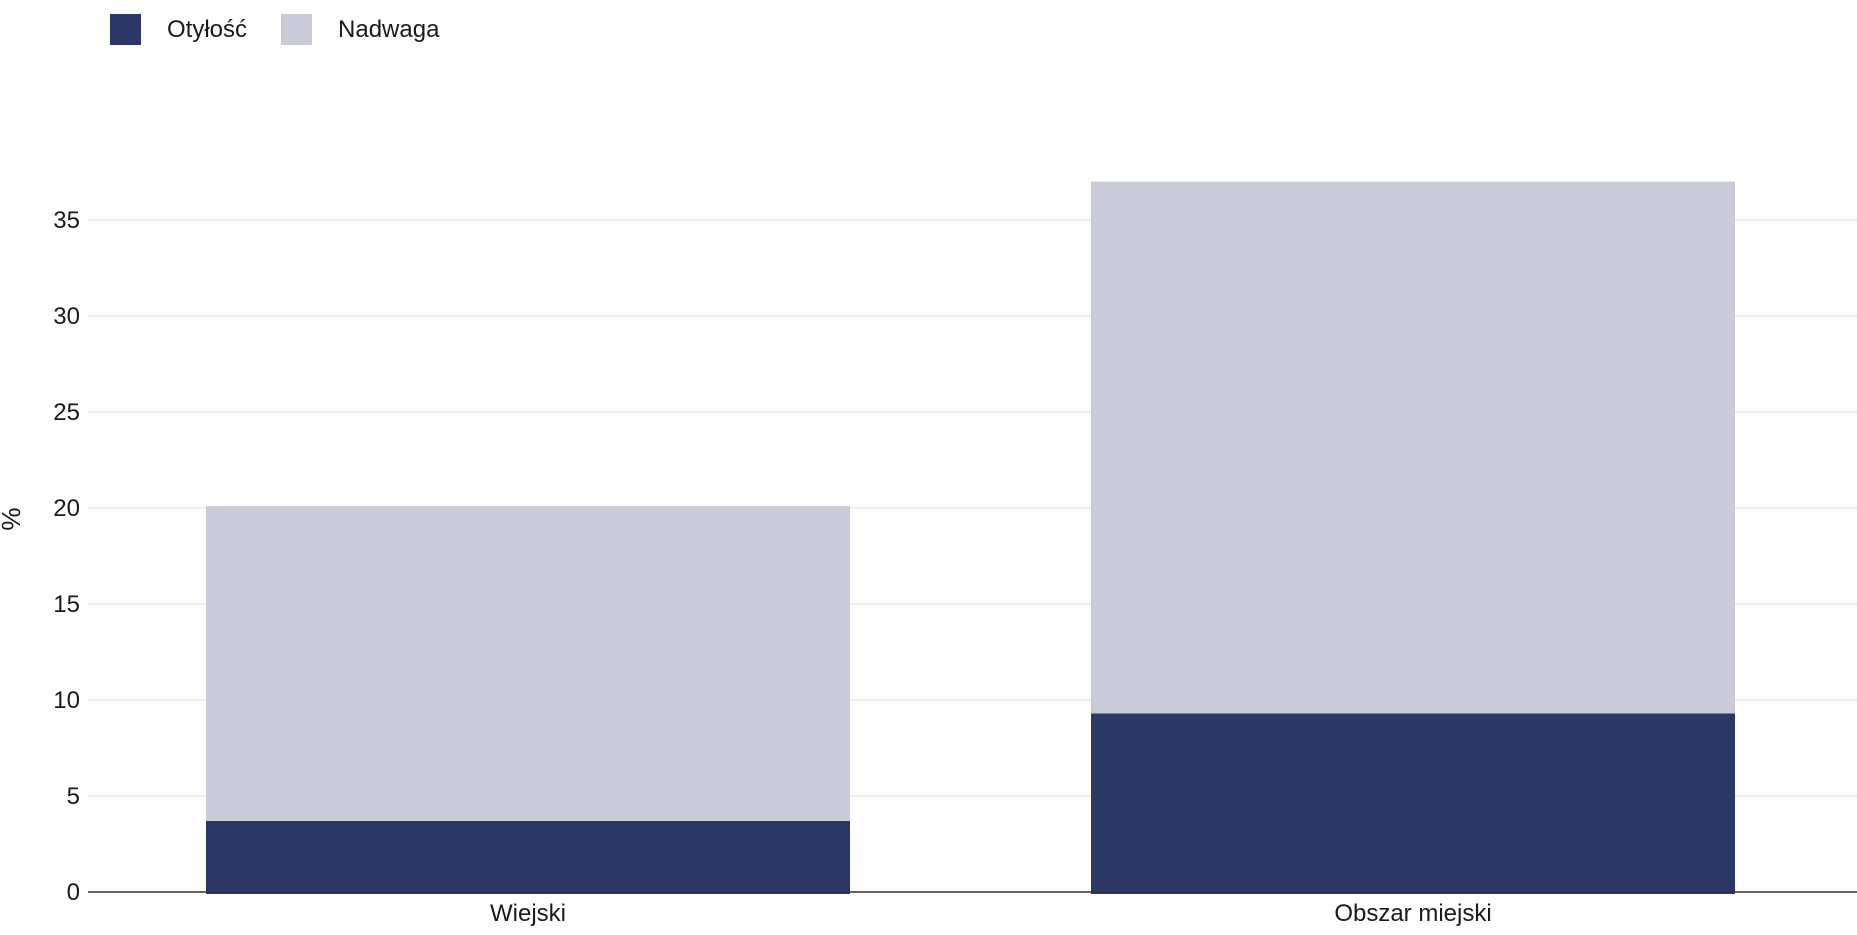 The height and width of the screenshot is (935, 1857). What do you see at coordinates (66, 556) in the screenshot?
I see `y-axis-ticks: 0 5 10 15 20 25 30 35` at bounding box center [66, 556].